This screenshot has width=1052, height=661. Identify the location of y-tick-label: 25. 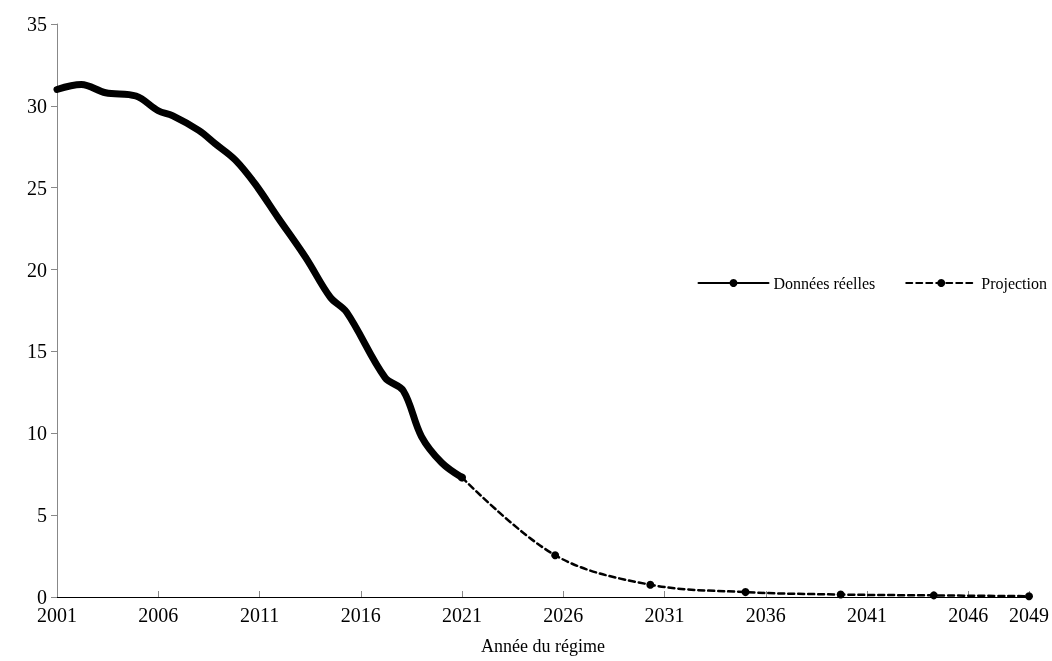
(37, 187).